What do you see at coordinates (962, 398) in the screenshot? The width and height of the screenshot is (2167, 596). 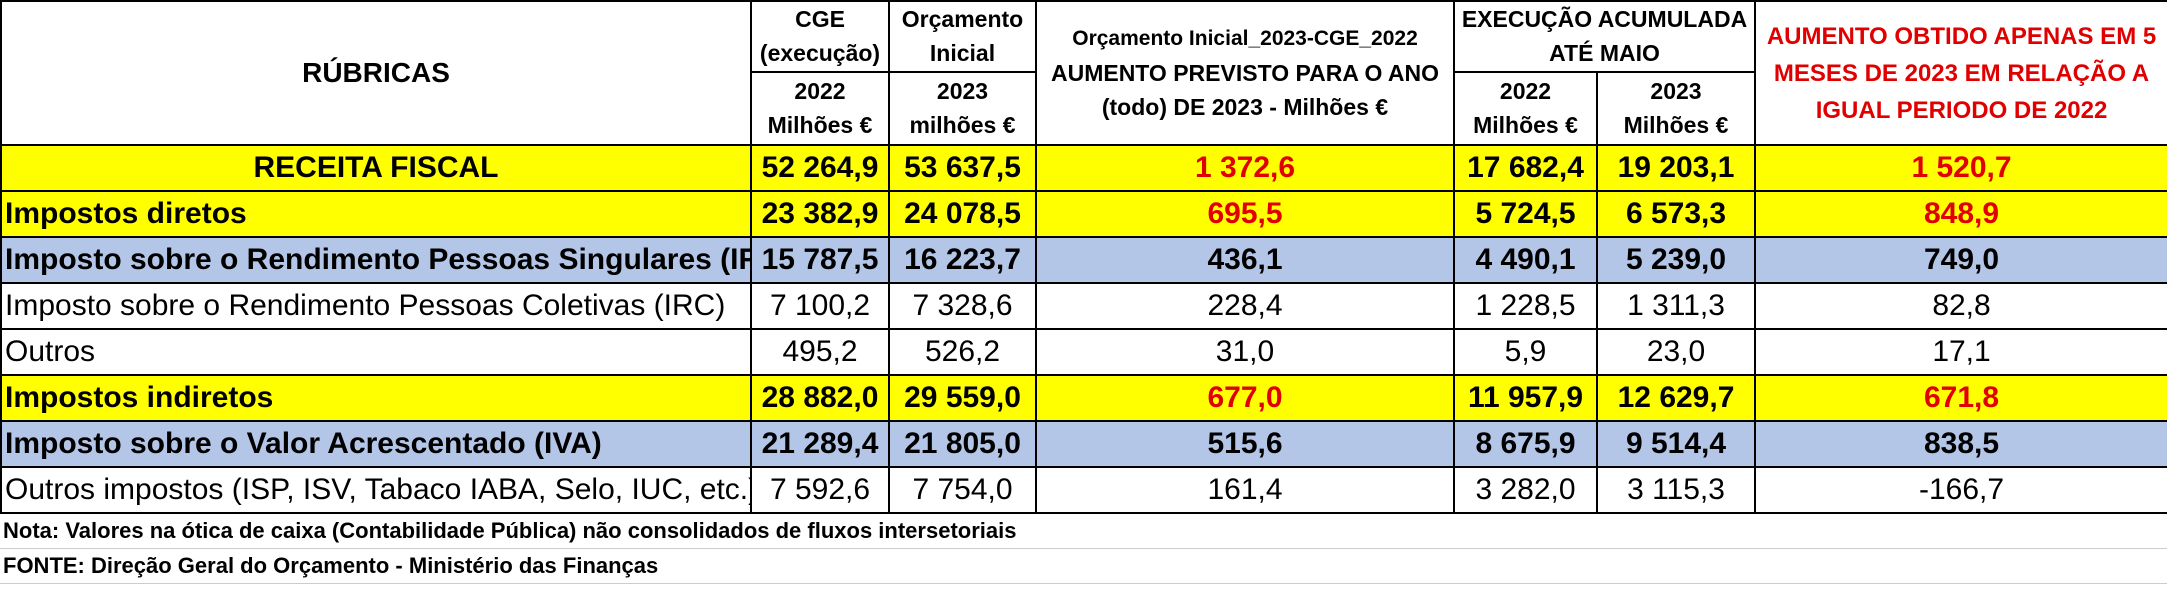 I see `cell-orc: 29 559,0` at bounding box center [962, 398].